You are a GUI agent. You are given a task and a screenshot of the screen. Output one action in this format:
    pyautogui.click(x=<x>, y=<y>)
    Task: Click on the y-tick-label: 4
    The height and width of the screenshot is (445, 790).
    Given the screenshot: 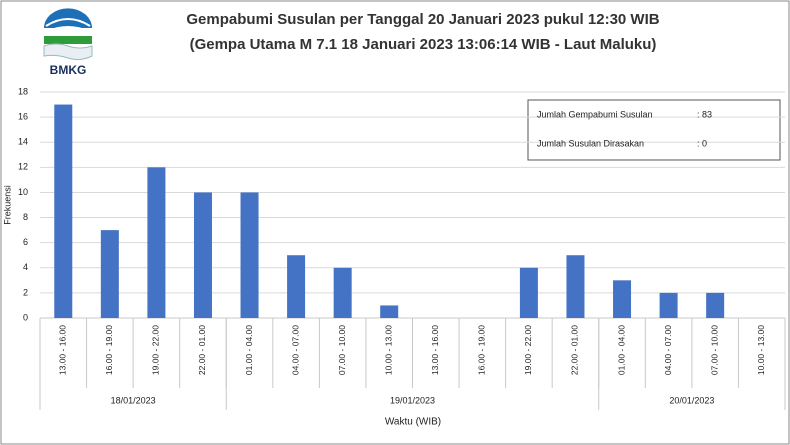 What is the action you would take?
    pyautogui.click(x=25, y=267)
    